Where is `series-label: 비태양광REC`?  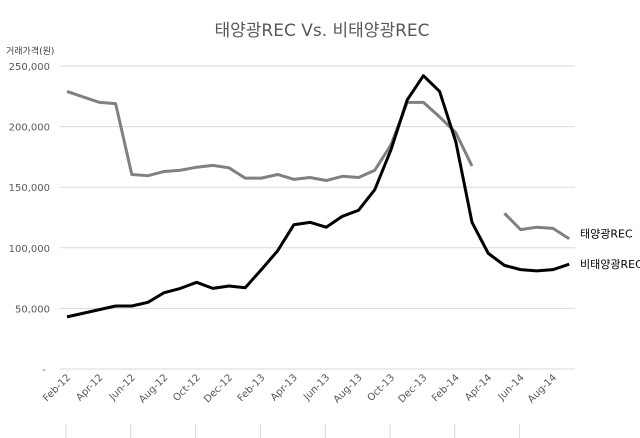 series-label: 비태양광REC is located at coordinates (610, 264).